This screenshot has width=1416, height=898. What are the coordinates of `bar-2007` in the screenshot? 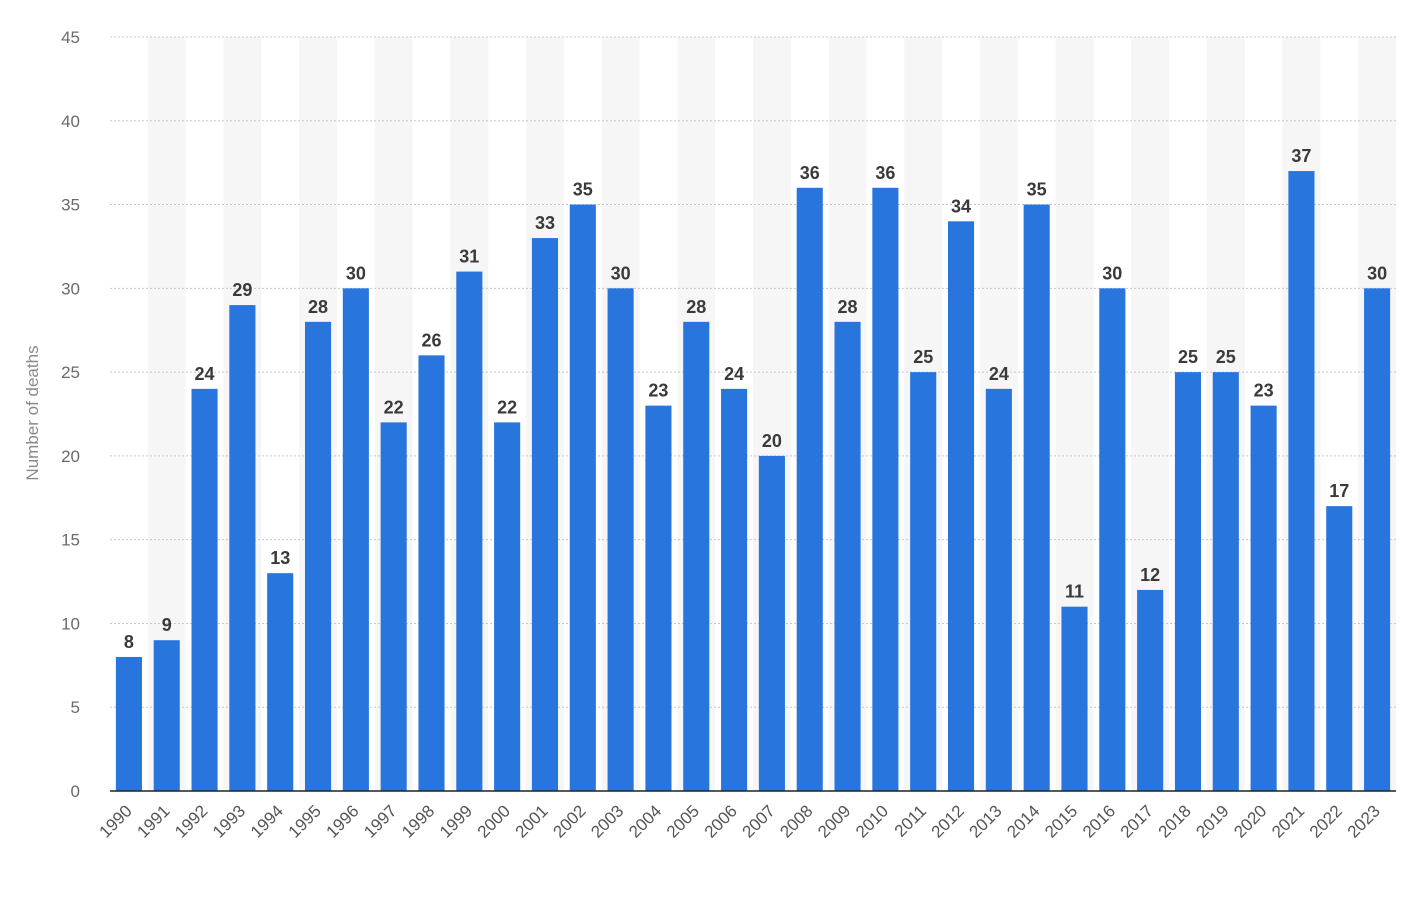 It's located at (771, 623).